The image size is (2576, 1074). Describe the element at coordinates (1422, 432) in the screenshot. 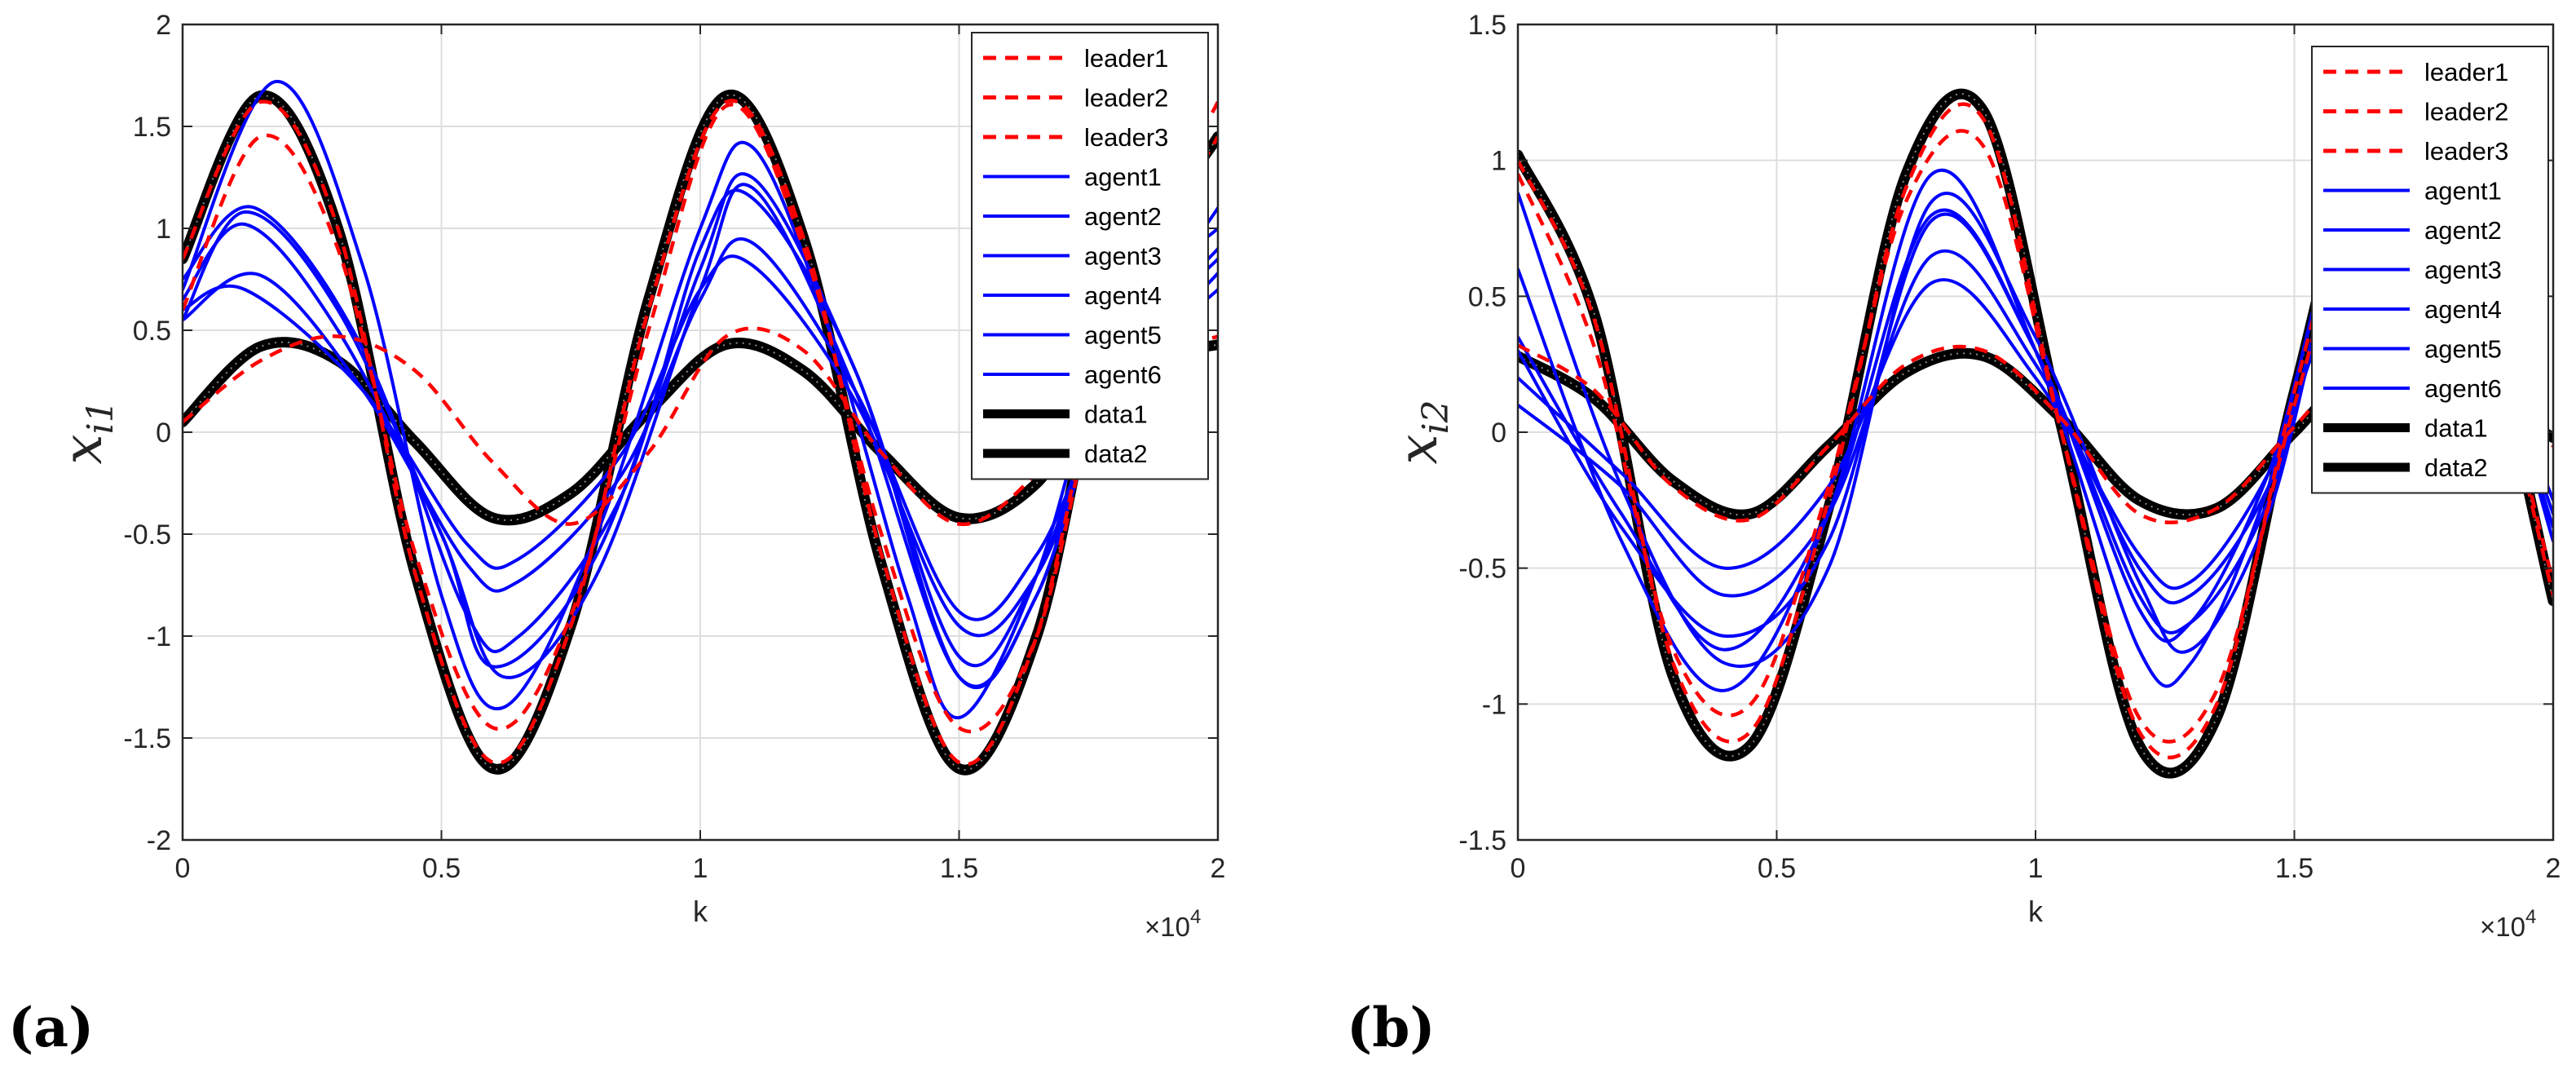

I see `y-axis-label: xi2` at that location.